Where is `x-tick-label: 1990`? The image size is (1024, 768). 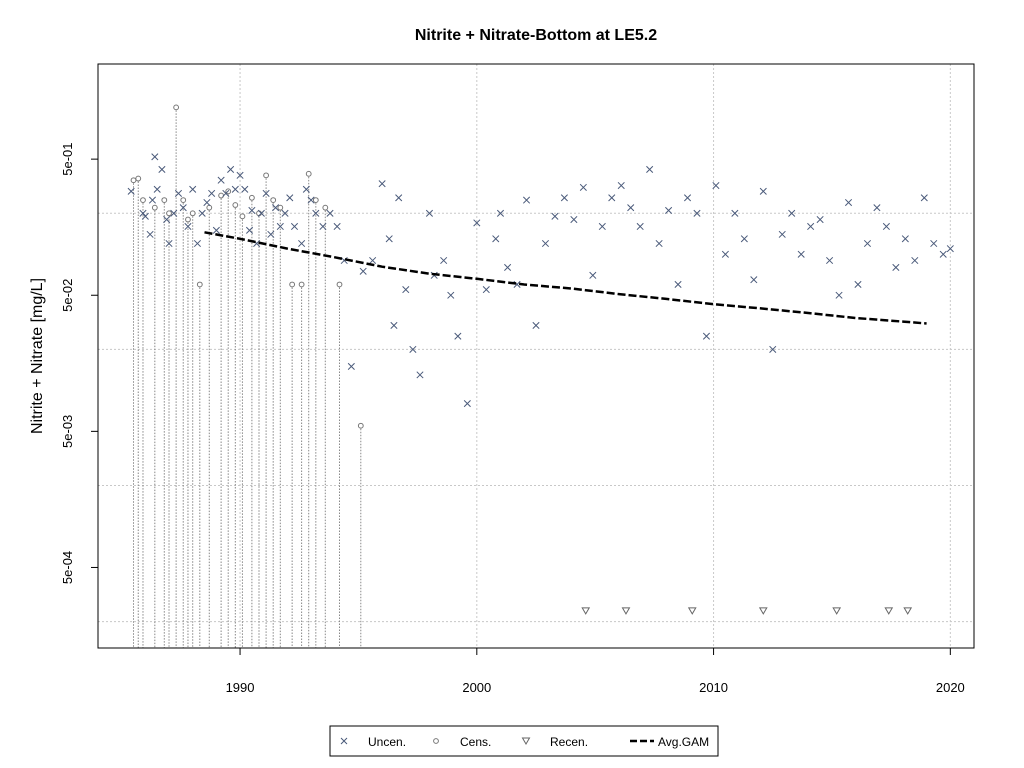 x-tick-label: 1990 is located at coordinates (240, 687).